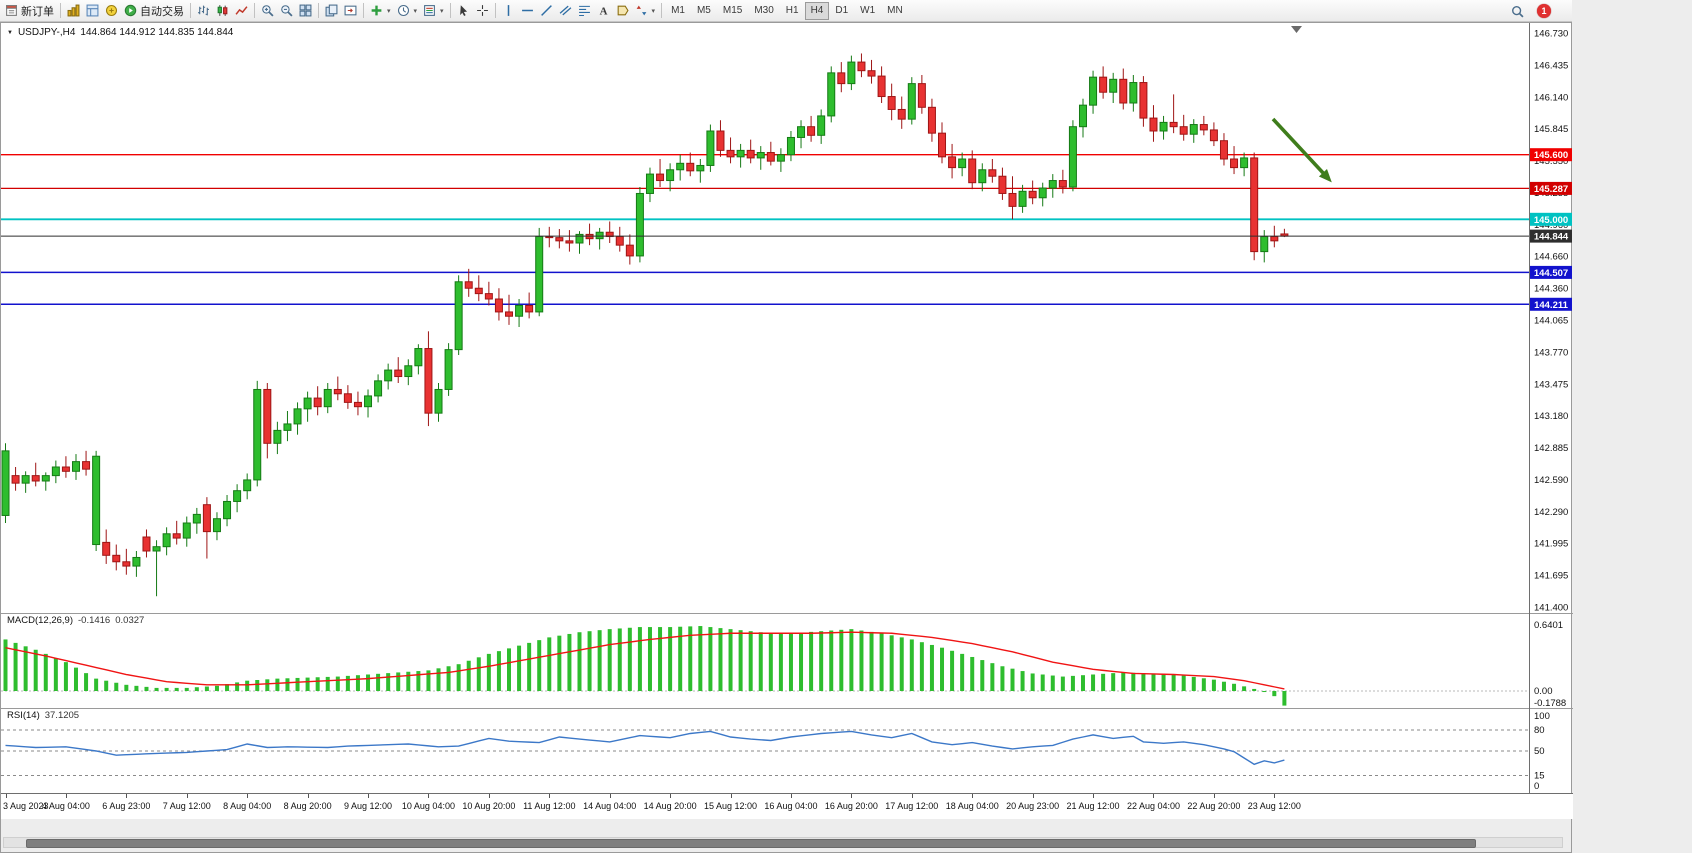 This screenshot has height=853, width=1692. What do you see at coordinates (111, 11) in the screenshot?
I see `metaeditor-button` at bounding box center [111, 11].